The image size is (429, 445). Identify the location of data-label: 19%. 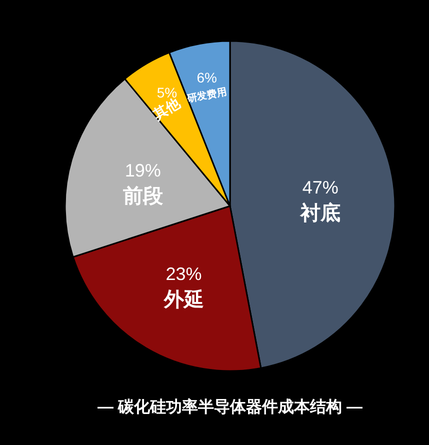
(142, 170).